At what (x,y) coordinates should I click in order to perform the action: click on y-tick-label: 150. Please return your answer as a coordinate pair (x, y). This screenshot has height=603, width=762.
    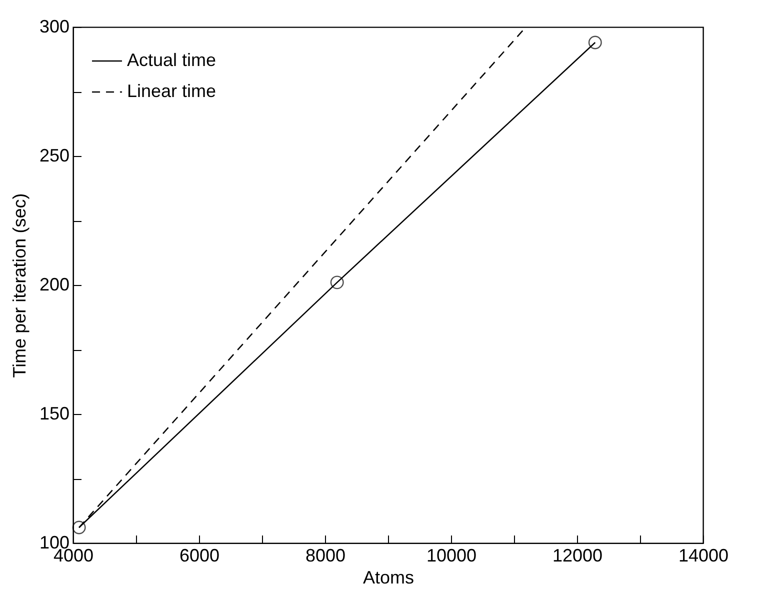
    Looking at the image, I should click on (54, 414).